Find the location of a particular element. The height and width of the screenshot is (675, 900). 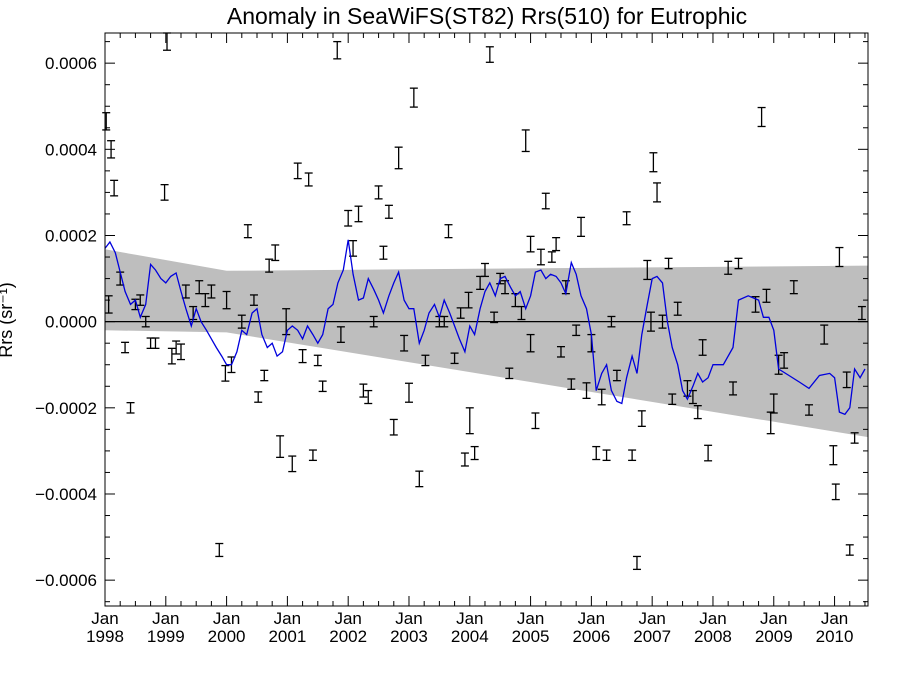

y-tick-label: 0.0000 is located at coordinates (71, 322).